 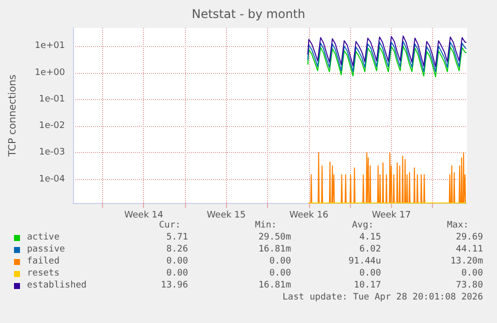 What do you see at coordinates (170, 225) in the screenshot?
I see `text: Cur:` at bounding box center [170, 225].